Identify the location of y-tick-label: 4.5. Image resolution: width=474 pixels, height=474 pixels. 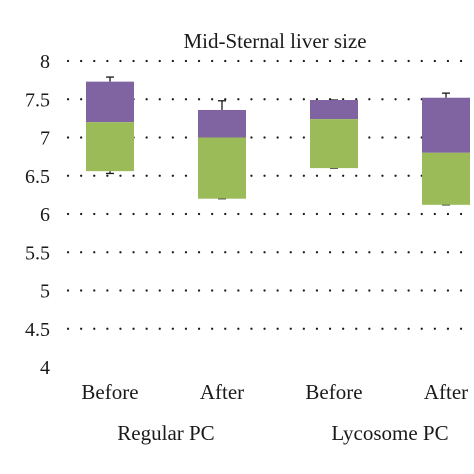
(37, 330).